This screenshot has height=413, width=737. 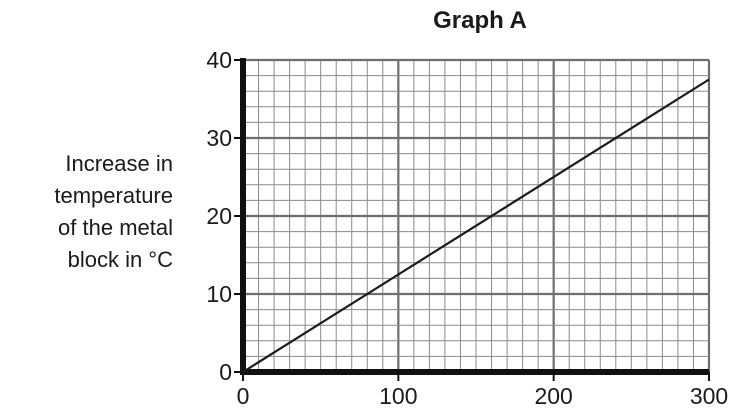 I want to click on x-tick-label: 300, so click(x=709, y=396).